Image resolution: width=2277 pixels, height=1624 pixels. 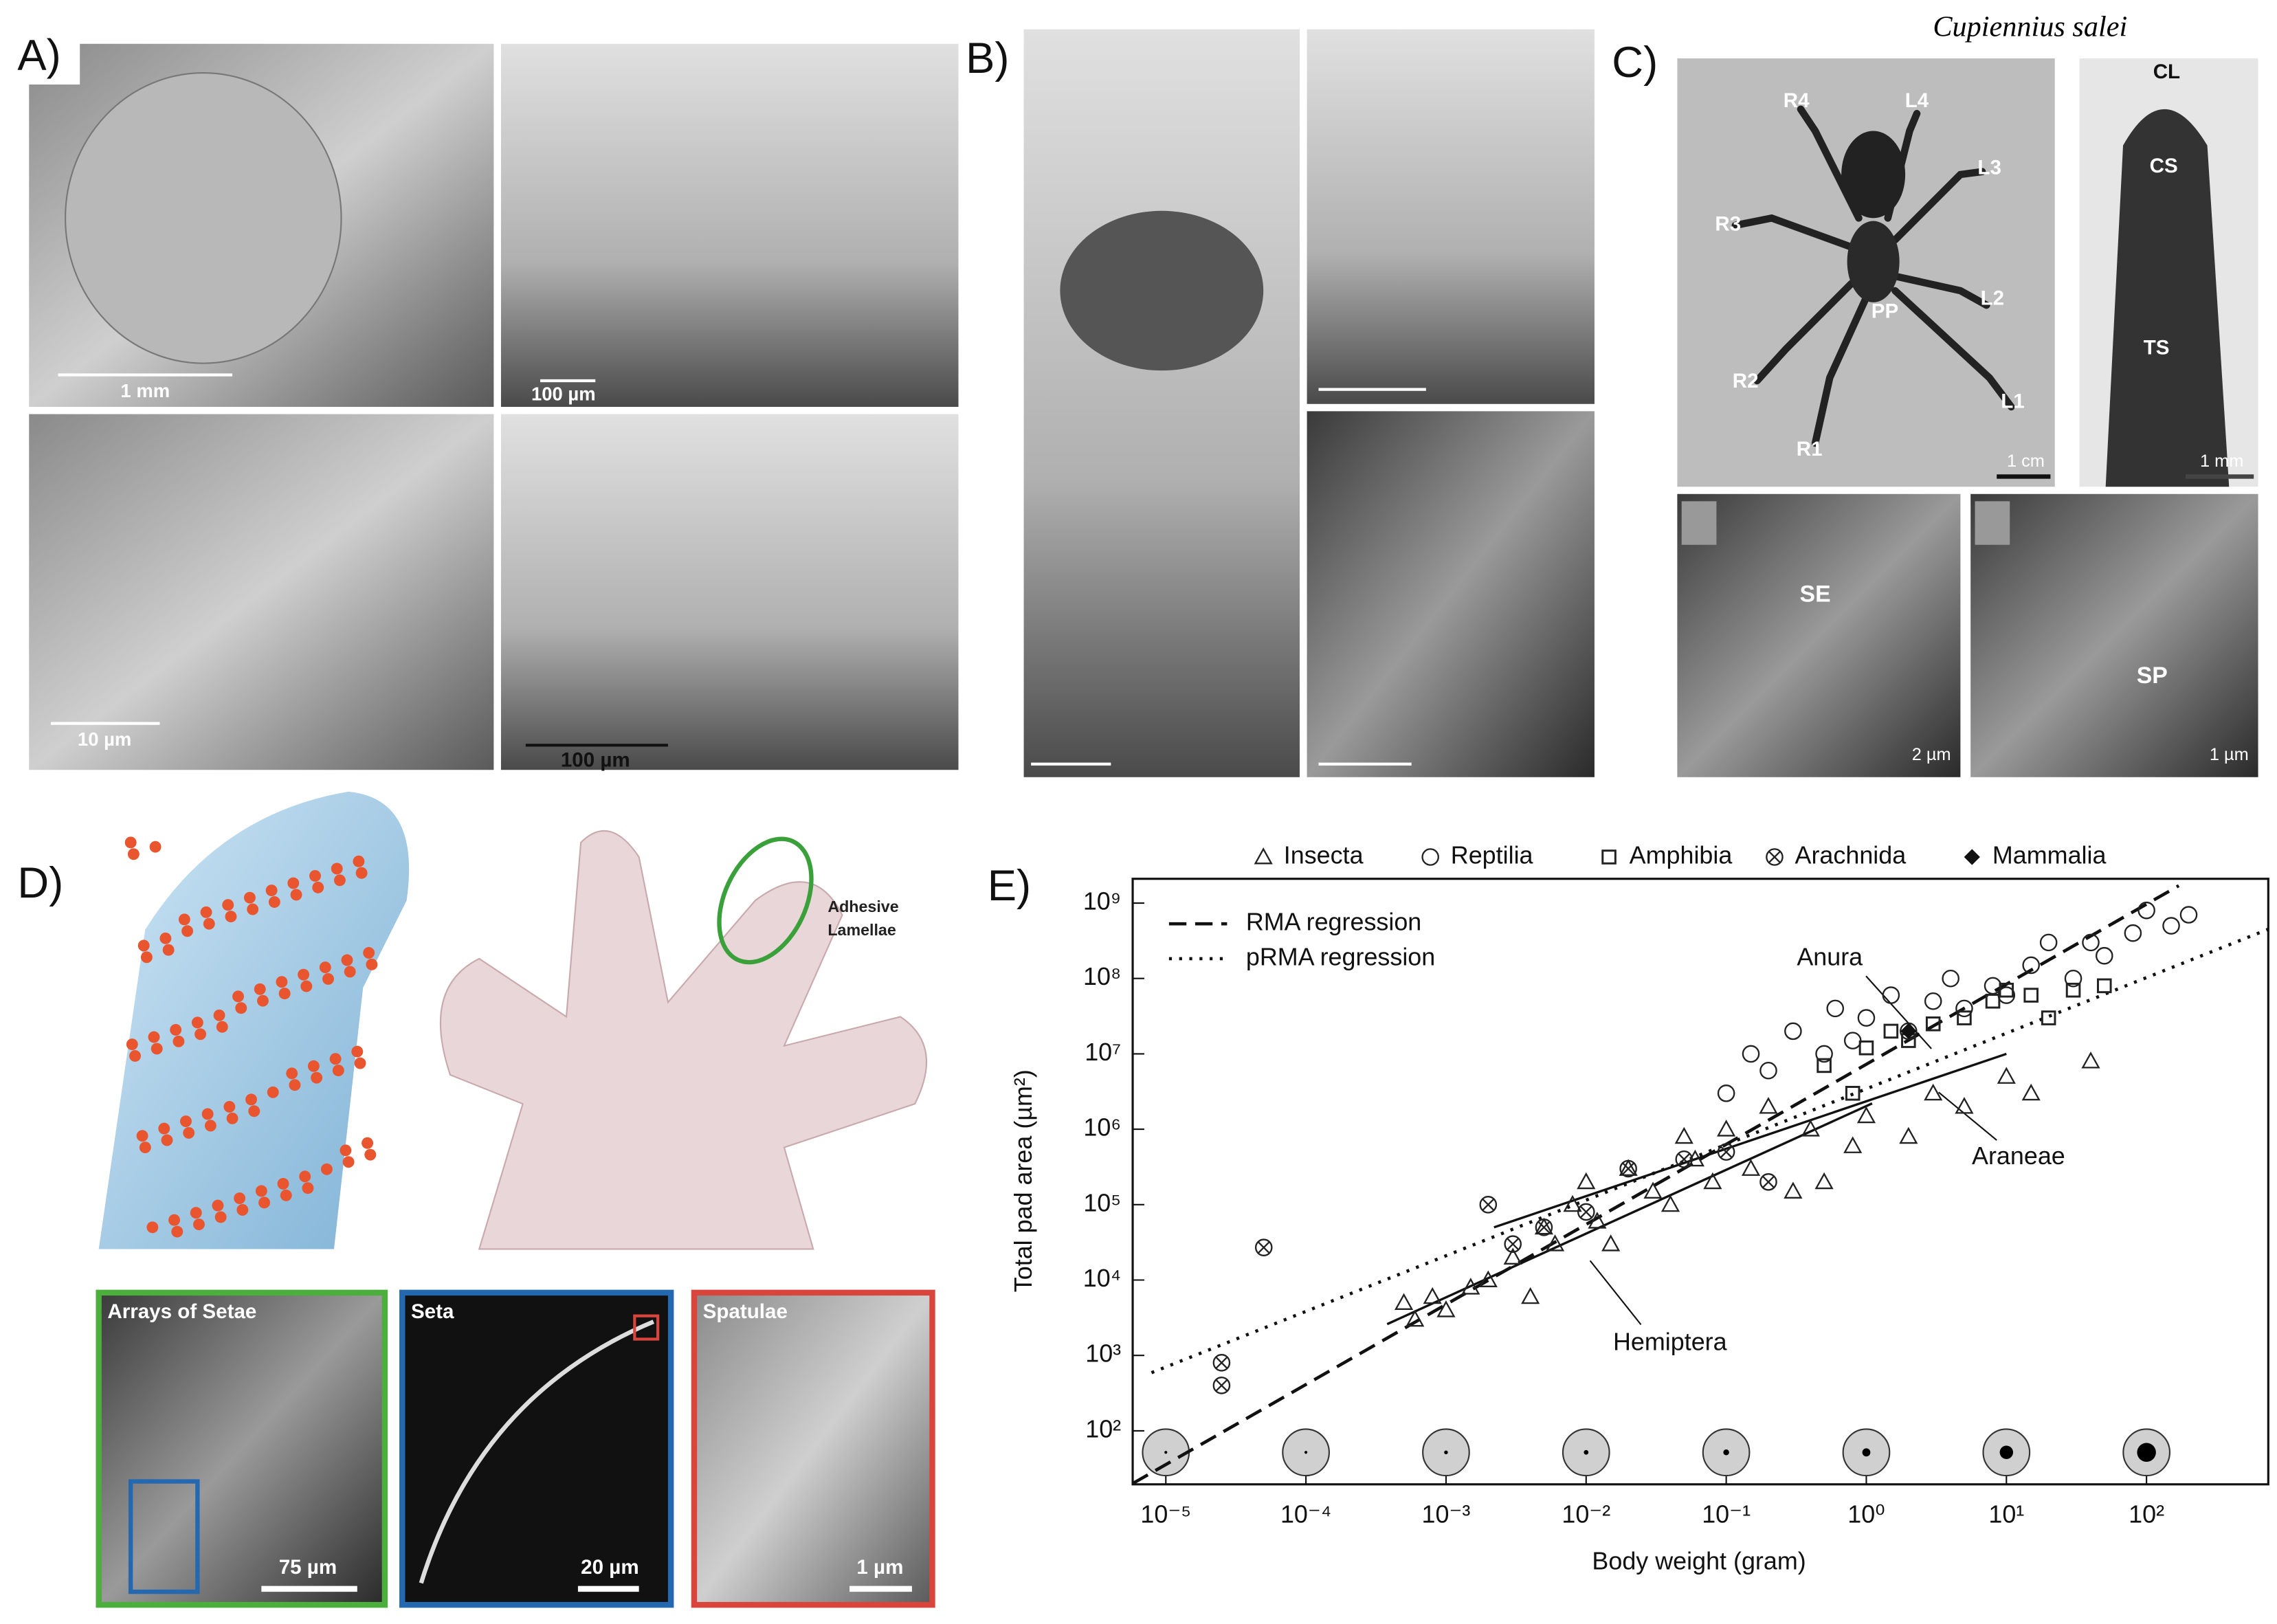 What do you see at coordinates (1874, 175) in the screenshot?
I see `spider-body` at bounding box center [1874, 175].